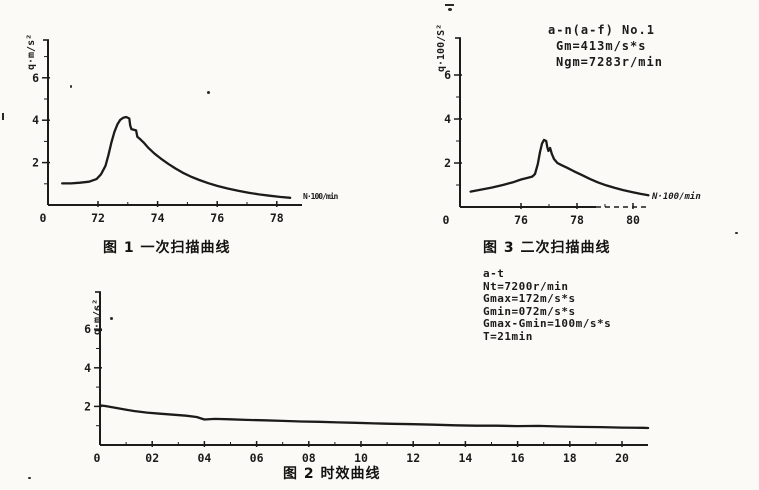 Image resolution: width=759 pixels, height=490 pixels. What do you see at coordinates (204, 458) in the screenshot?
I see `x-tick-label: 04` at bounding box center [204, 458].